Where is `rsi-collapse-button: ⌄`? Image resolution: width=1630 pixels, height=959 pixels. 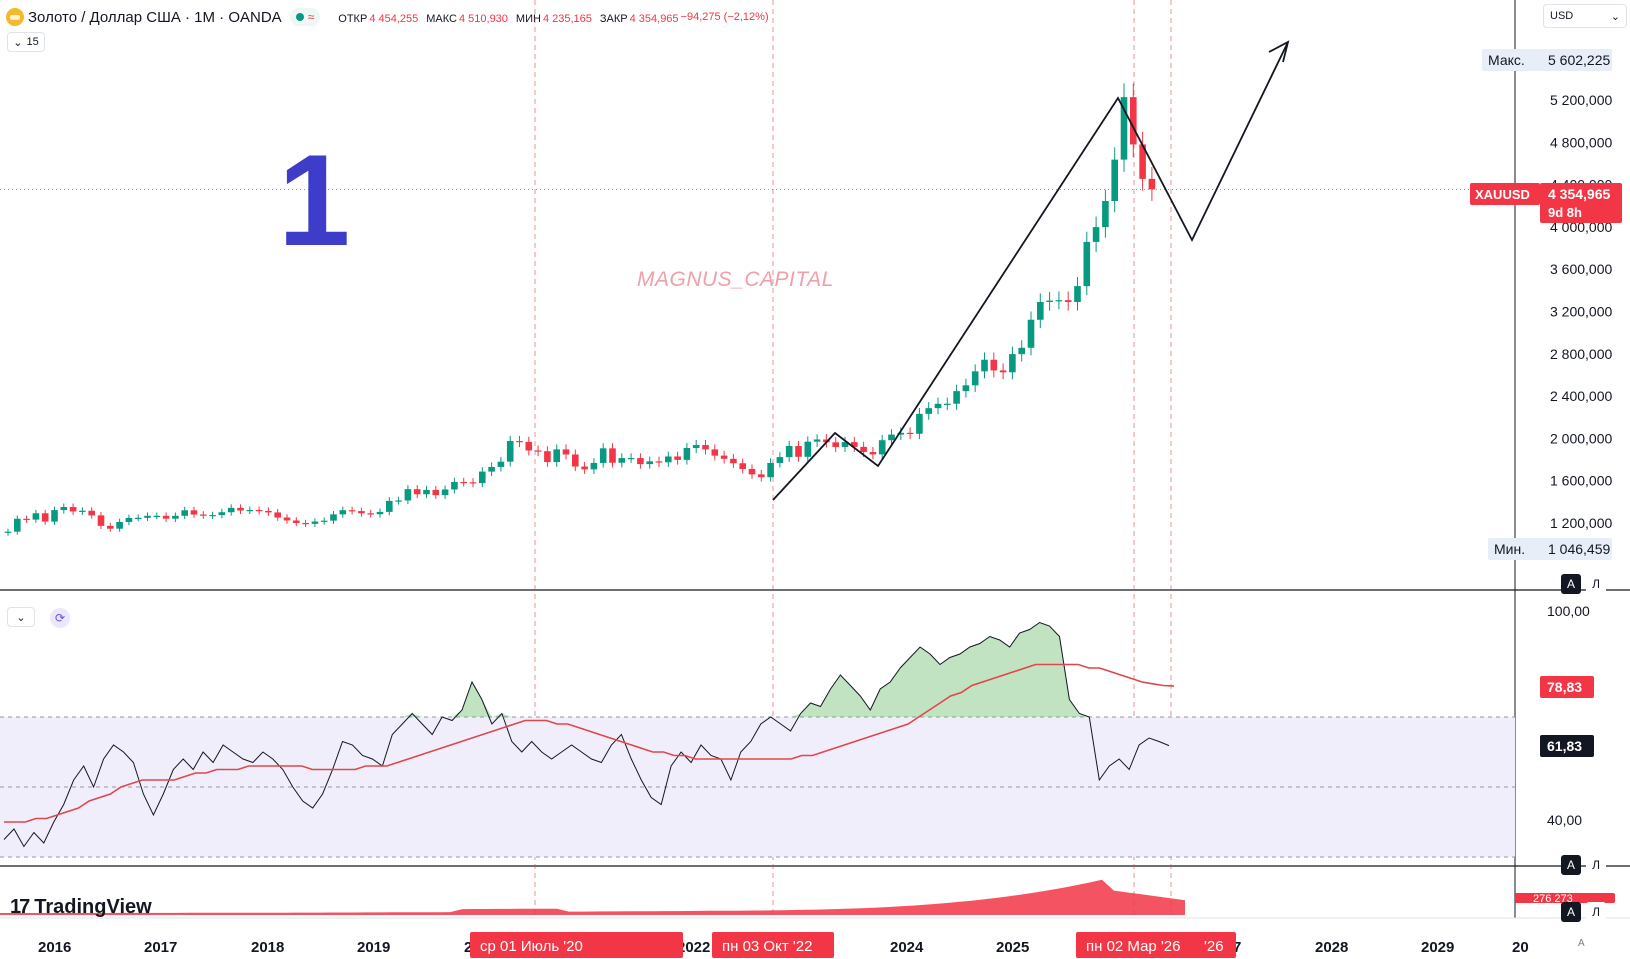
rsi-collapse-button: ⌄ is located at coordinates (21, 617).